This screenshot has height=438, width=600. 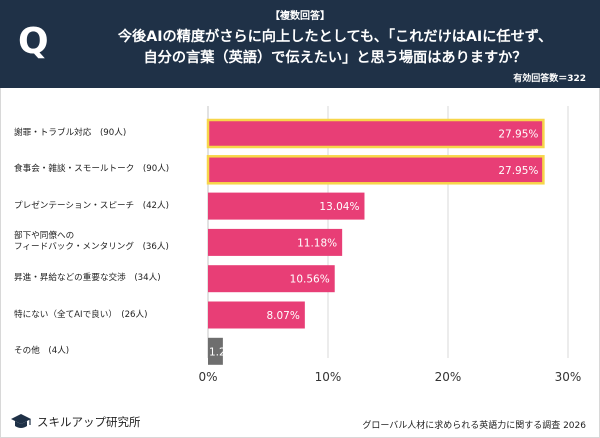 What do you see at coordinates (549, 79) in the screenshot?
I see `valid-responses-count: 有効回答数＝322` at bounding box center [549, 79].